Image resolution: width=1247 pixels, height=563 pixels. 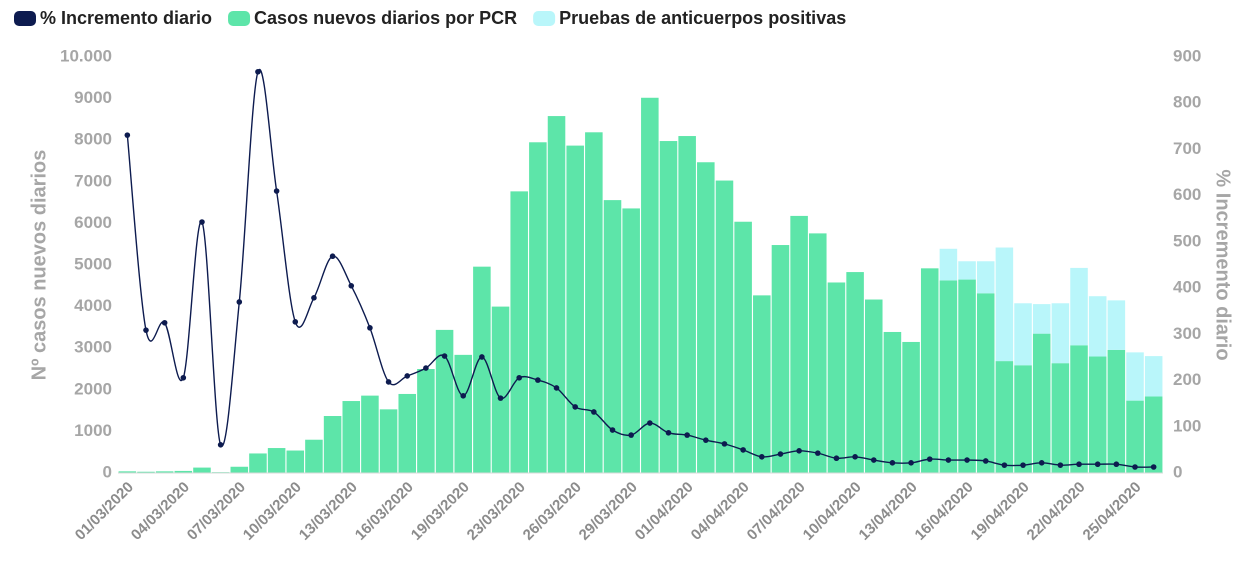 What do you see at coordinates (1187, 240) in the screenshot?
I see `y2-tick-label: 500` at bounding box center [1187, 240].